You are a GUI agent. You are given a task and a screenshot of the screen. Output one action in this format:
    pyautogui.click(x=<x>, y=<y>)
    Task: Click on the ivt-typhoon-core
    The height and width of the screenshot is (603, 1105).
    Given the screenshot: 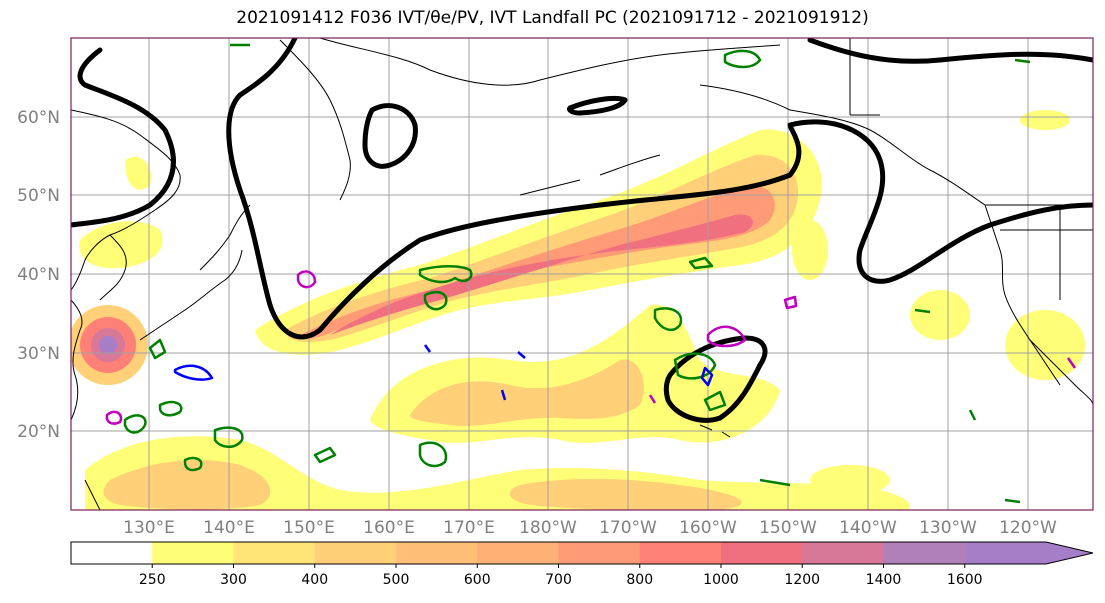 What is the action you would take?
    pyautogui.click(x=108, y=345)
    